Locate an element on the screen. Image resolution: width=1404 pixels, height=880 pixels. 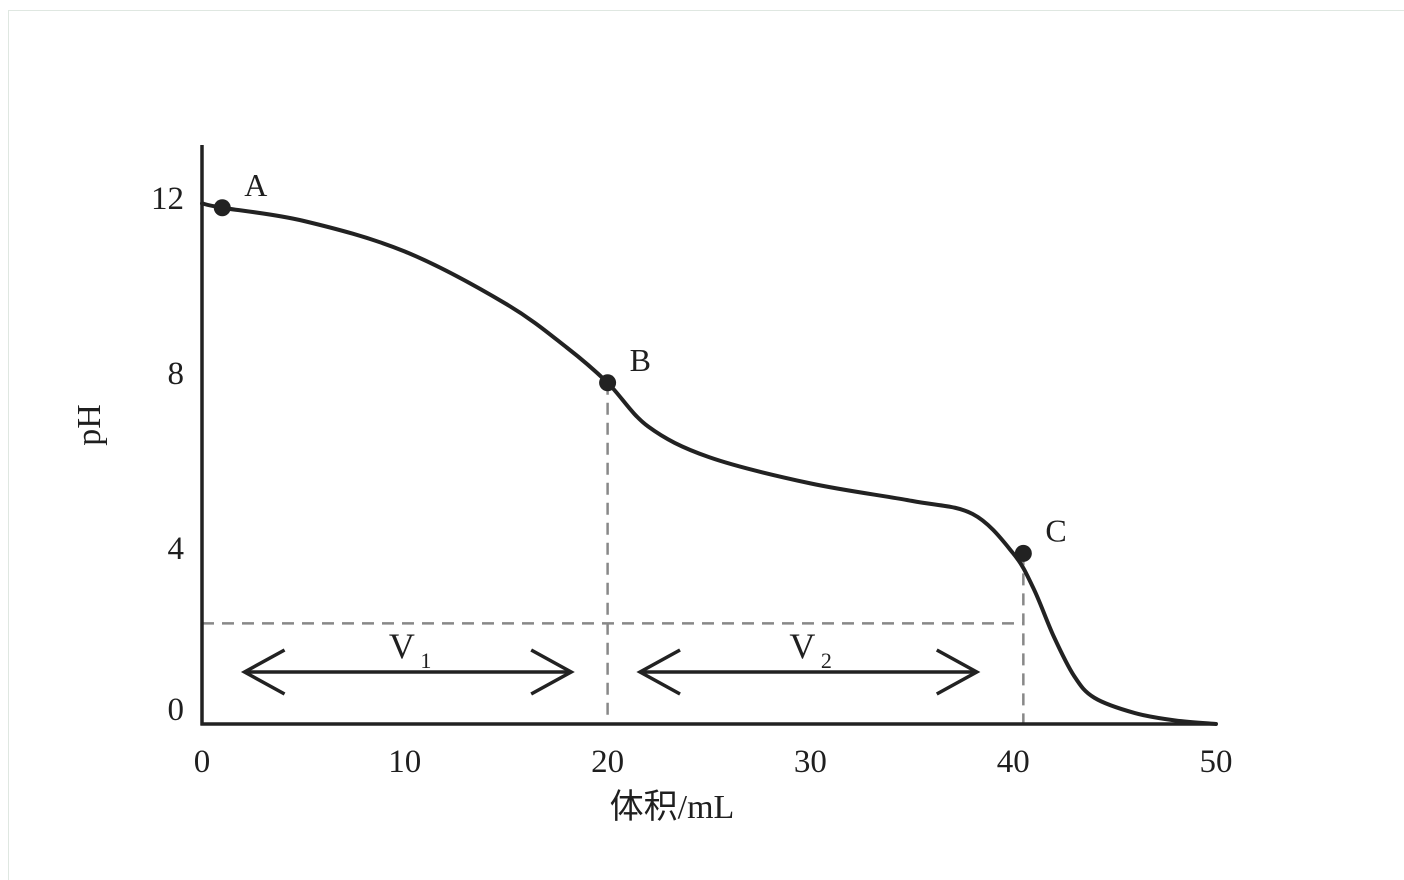
x-tick-label: 20 is located at coordinates (607, 762).